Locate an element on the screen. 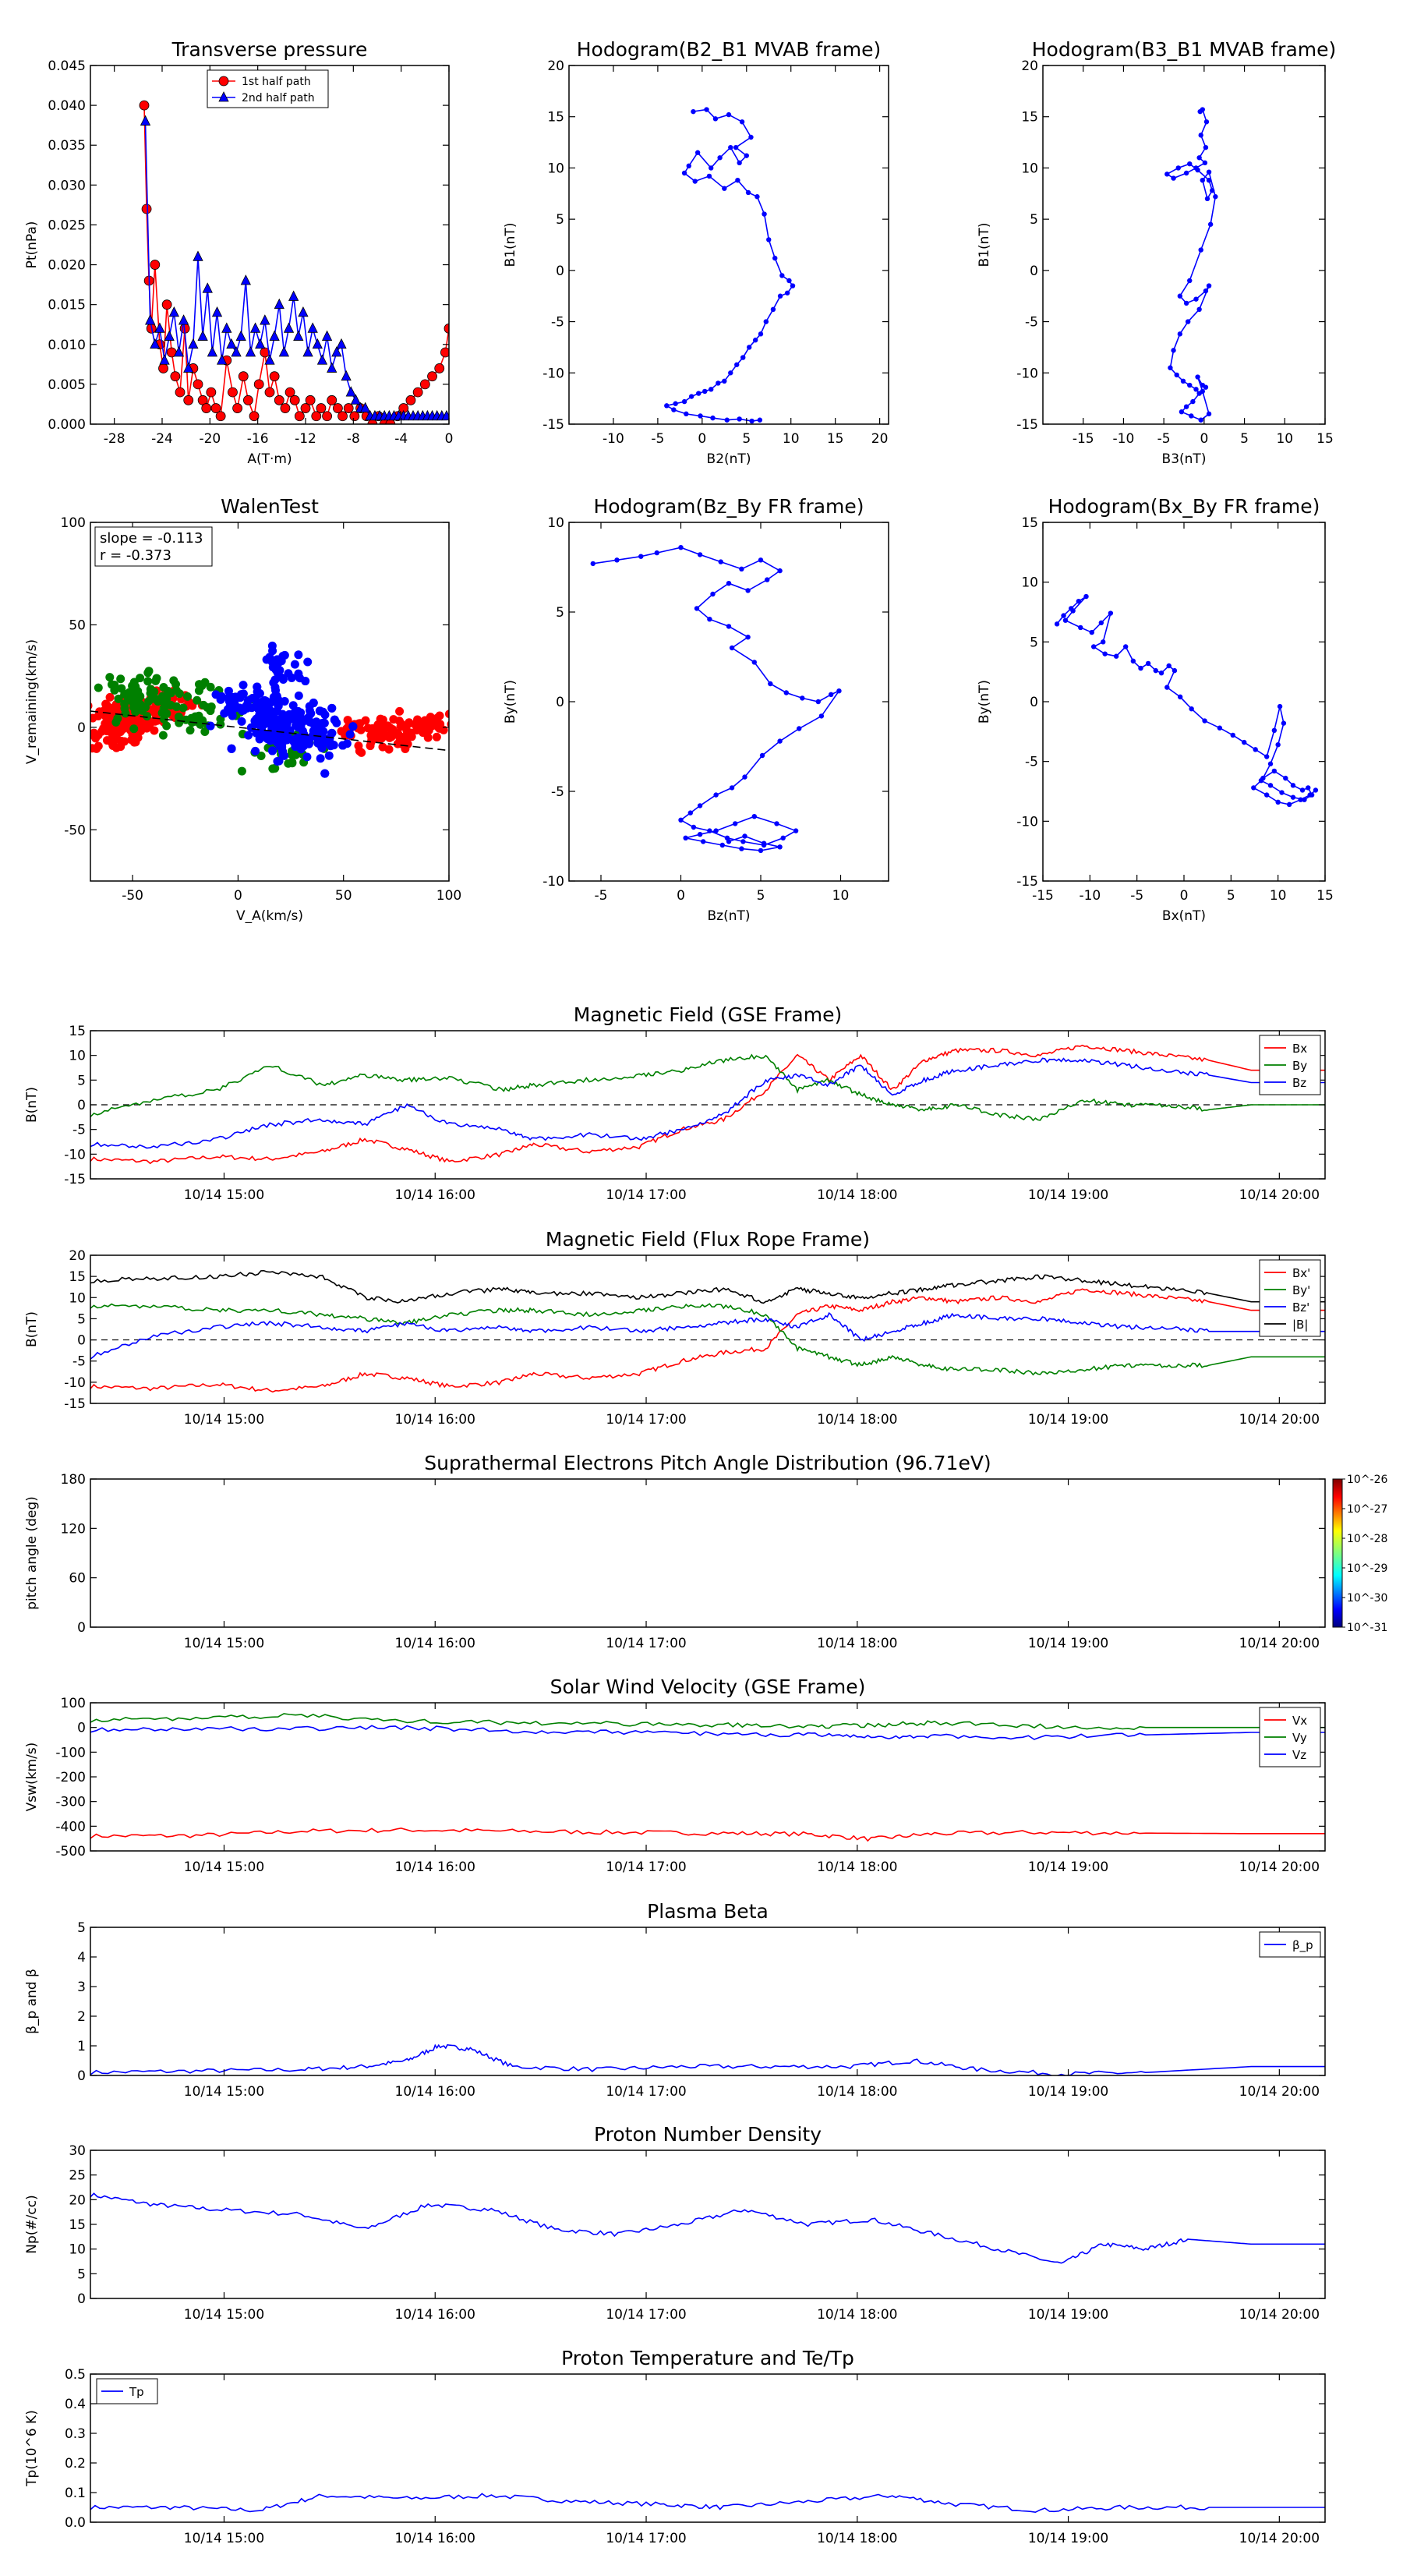  tp2-legend-label: Tp is located at coordinates (136, 2392).